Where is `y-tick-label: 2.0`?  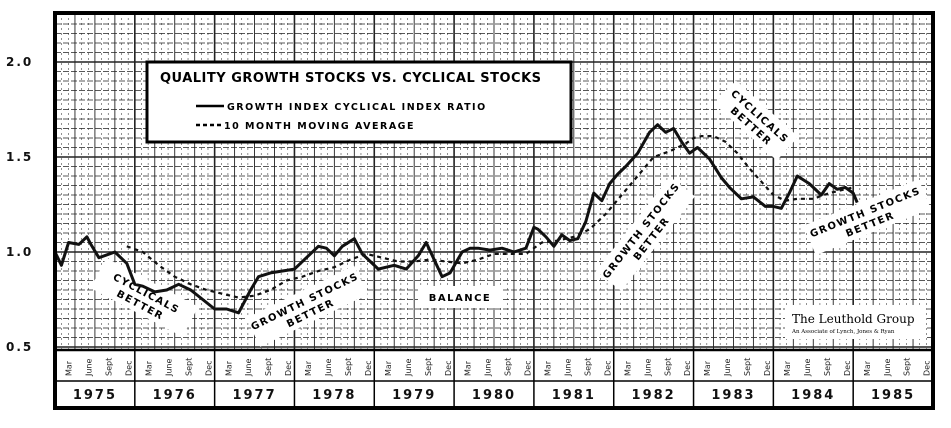
y-tick-label: 2.0 is located at coordinates (19, 62).